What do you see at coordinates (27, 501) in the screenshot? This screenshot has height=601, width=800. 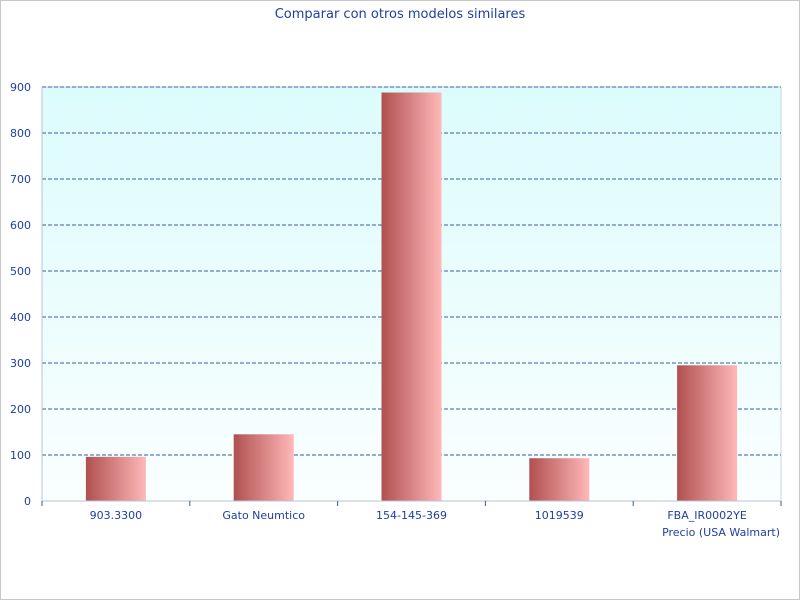 I see `y-tick-label: 0` at bounding box center [27, 501].